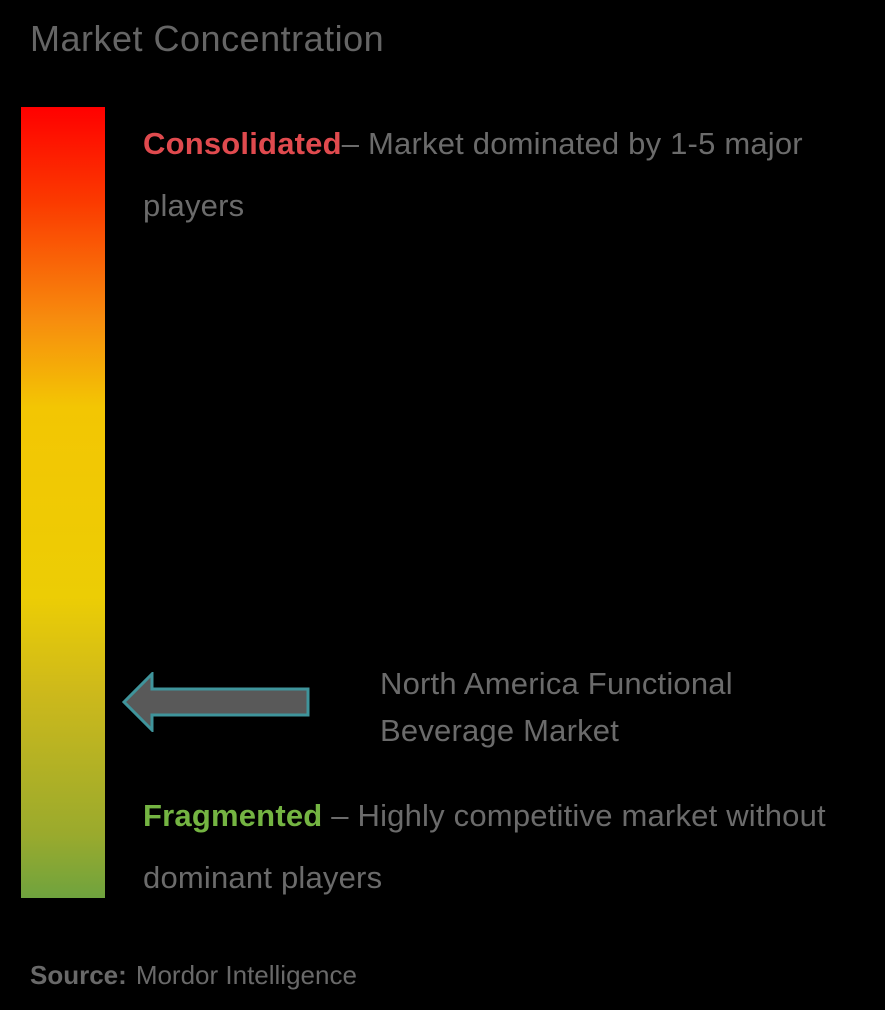 This screenshot has width=885, height=1010. Describe the element at coordinates (78, 975) in the screenshot. I see `source-label: Source:` at that location.